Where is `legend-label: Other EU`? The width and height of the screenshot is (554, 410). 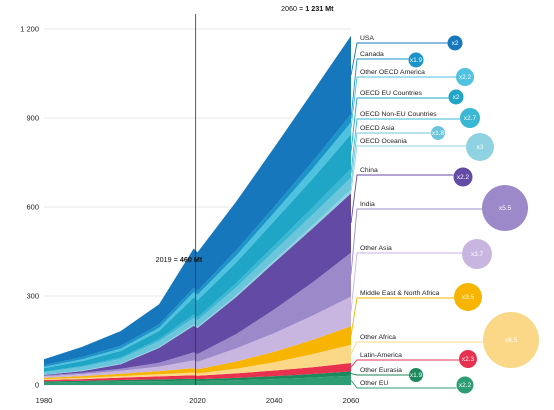 legend-label: Other EU is located at coordinates (374, 383).